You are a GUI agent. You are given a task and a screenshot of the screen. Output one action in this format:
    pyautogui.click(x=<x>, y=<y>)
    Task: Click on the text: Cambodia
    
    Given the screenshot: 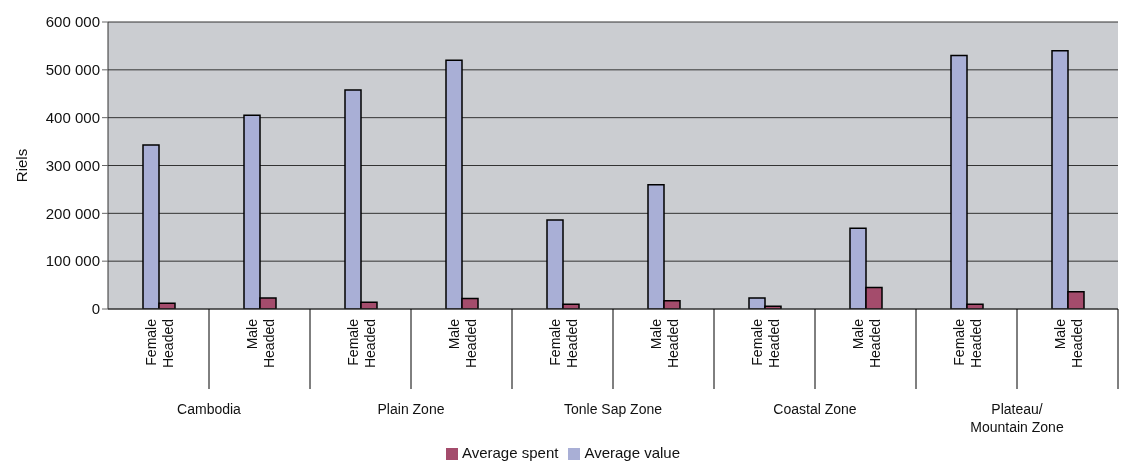 What is the action you would take?
    pyautogui.click(x=209, y=409)
    